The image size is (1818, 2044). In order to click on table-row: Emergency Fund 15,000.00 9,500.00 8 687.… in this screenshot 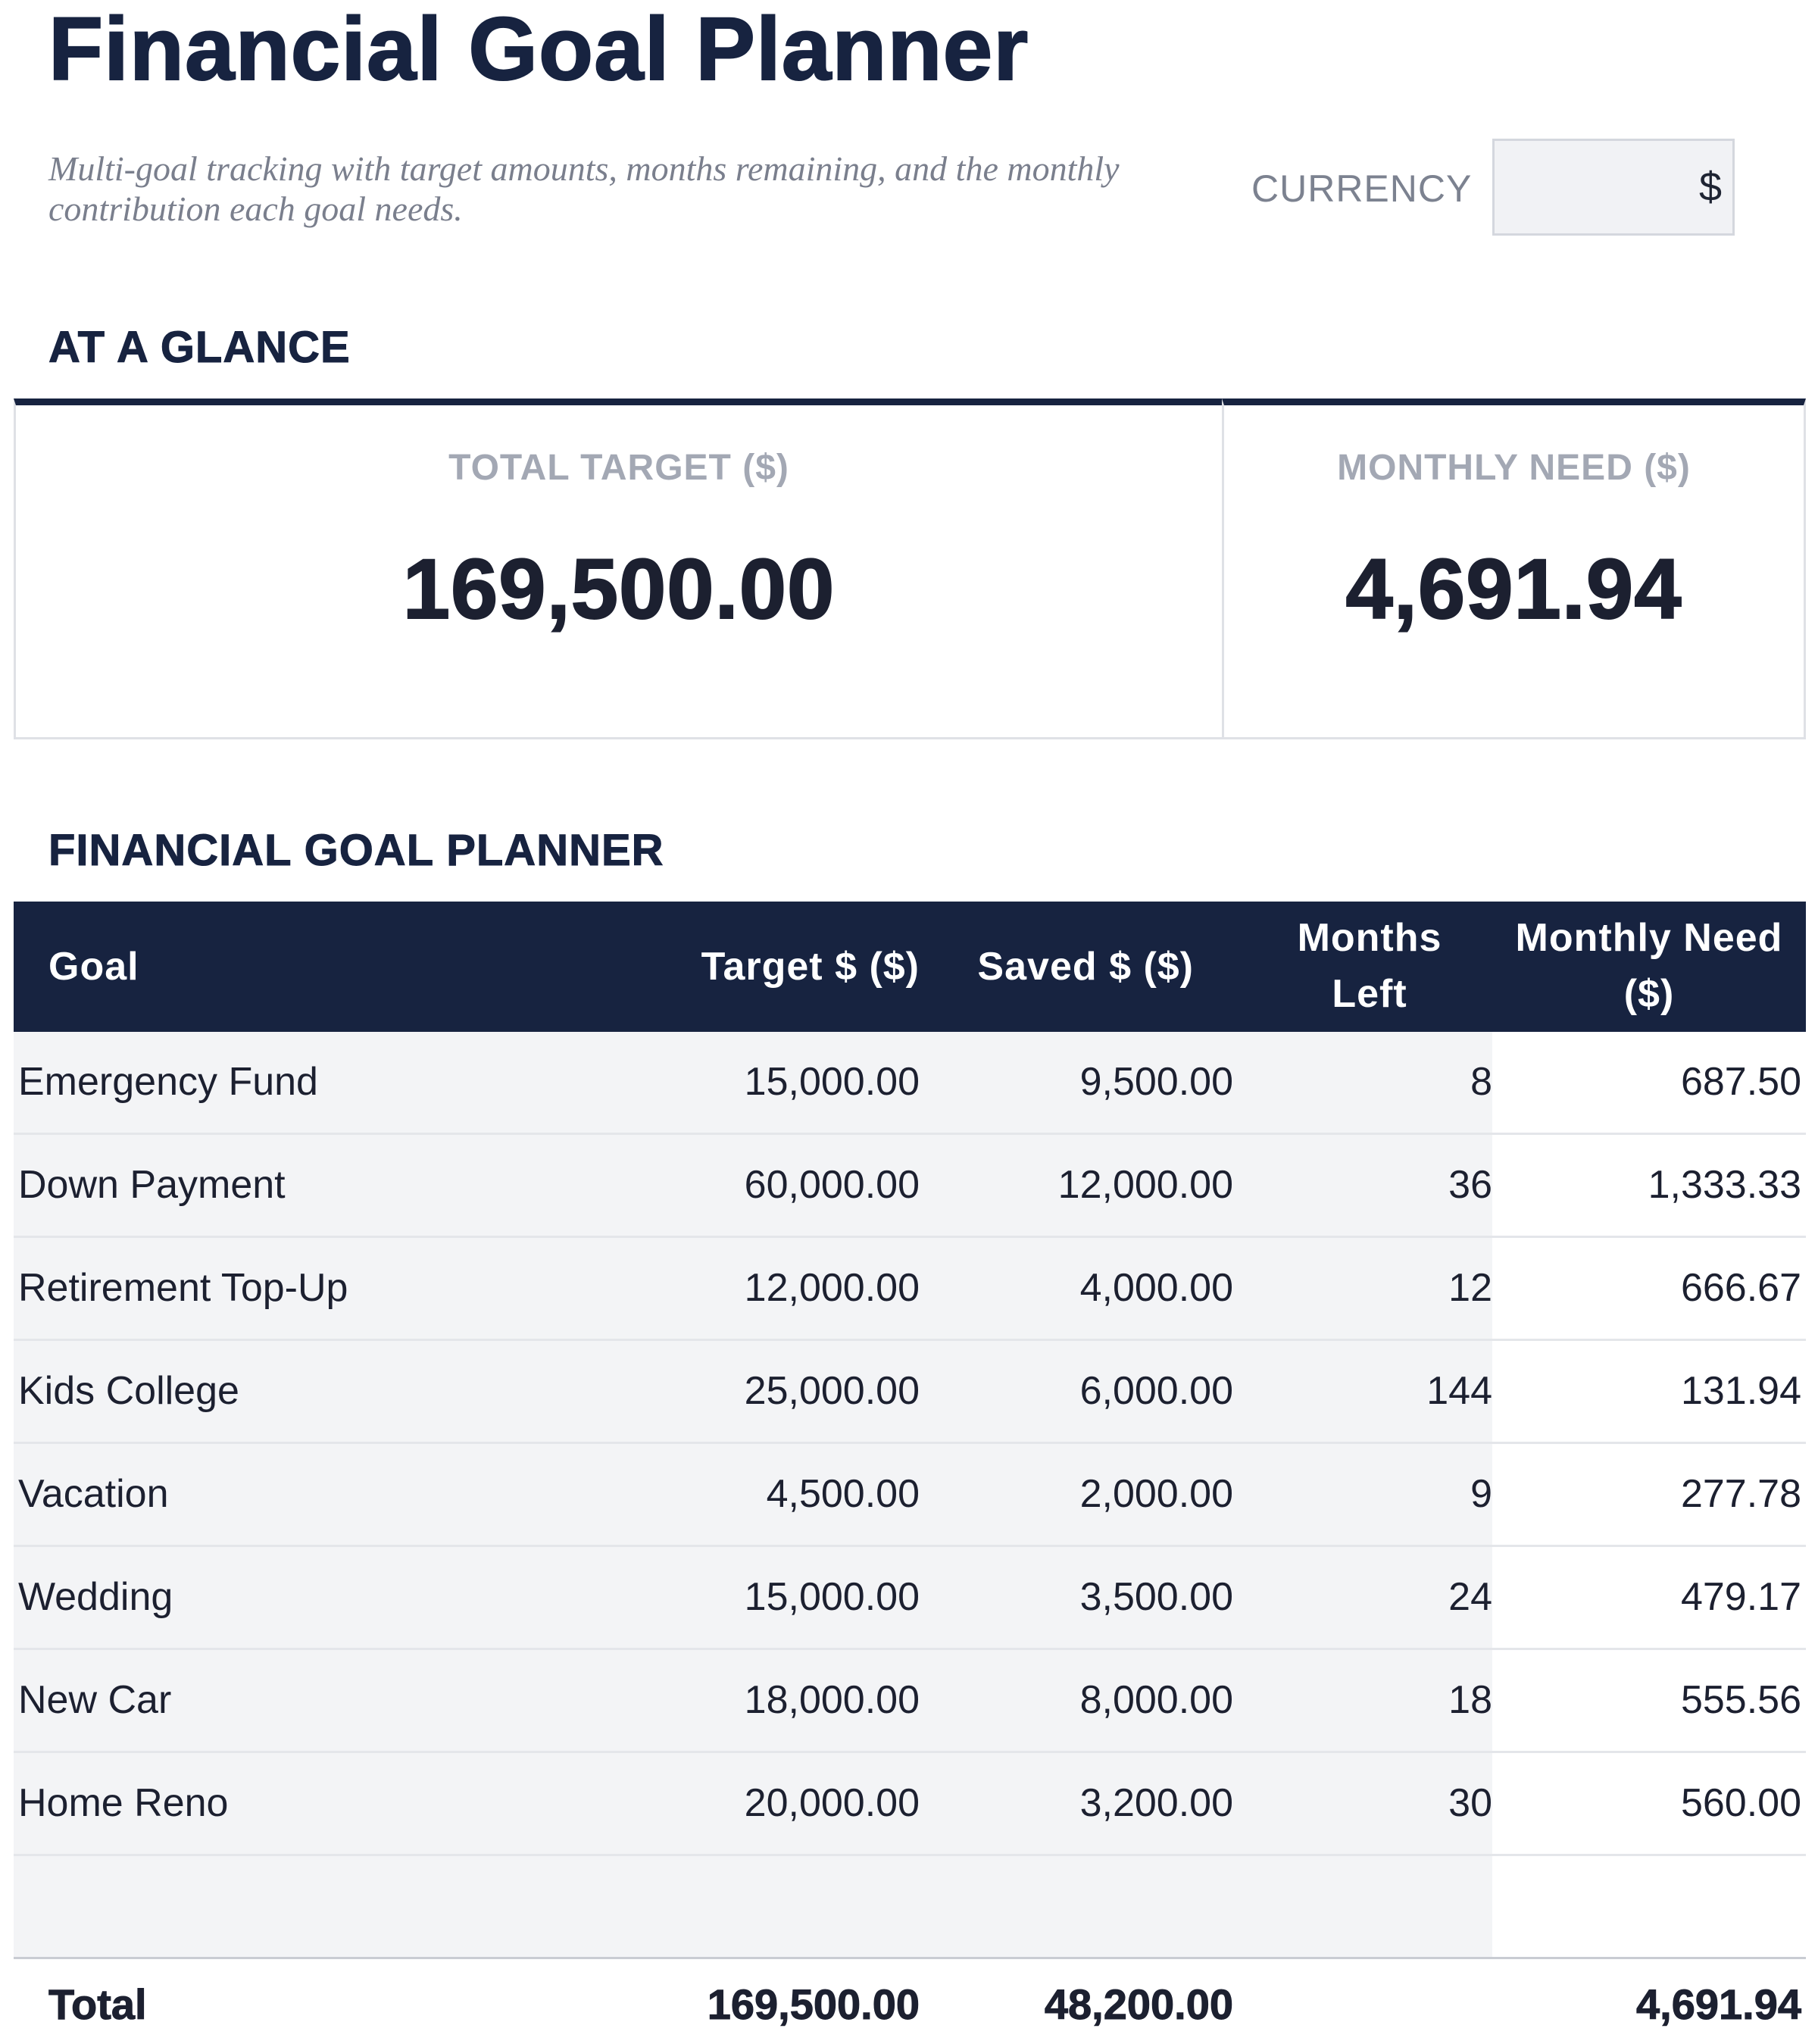, I will do `click(910, 1083)`.